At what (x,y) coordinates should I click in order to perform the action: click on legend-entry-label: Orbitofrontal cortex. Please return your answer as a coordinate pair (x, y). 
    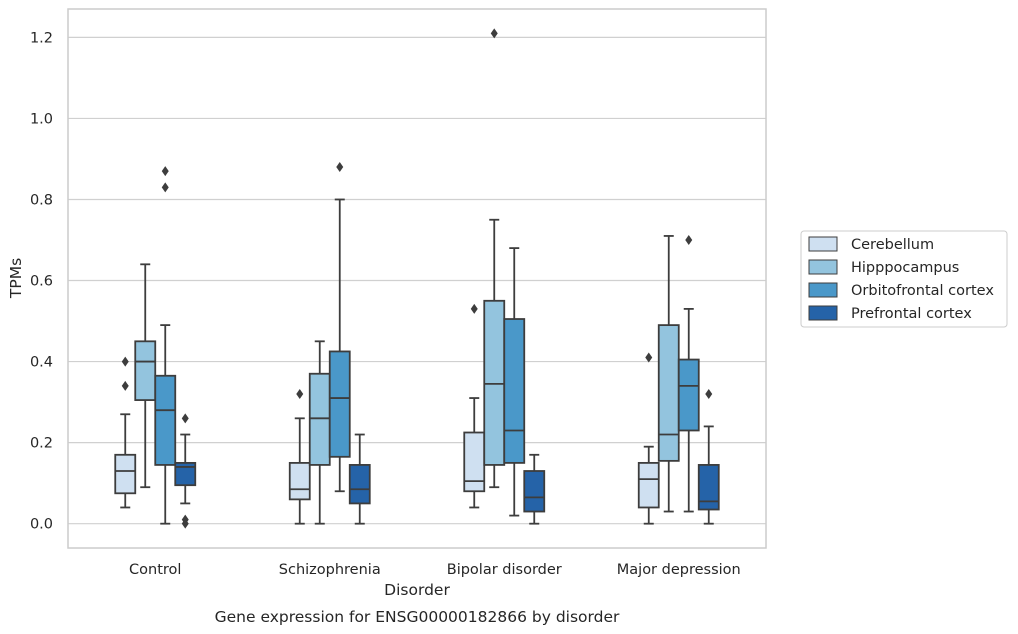
    Looking at the image, I should click on (922, 291).